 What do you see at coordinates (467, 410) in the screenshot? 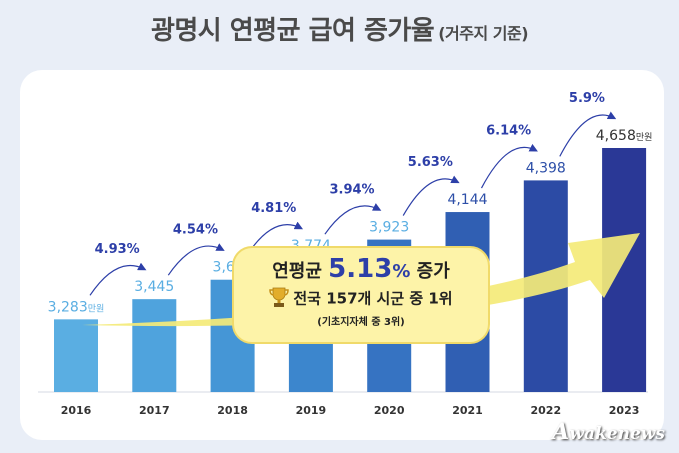
I see `x-tick-2021: 2021` at bounding box center [467, 410].